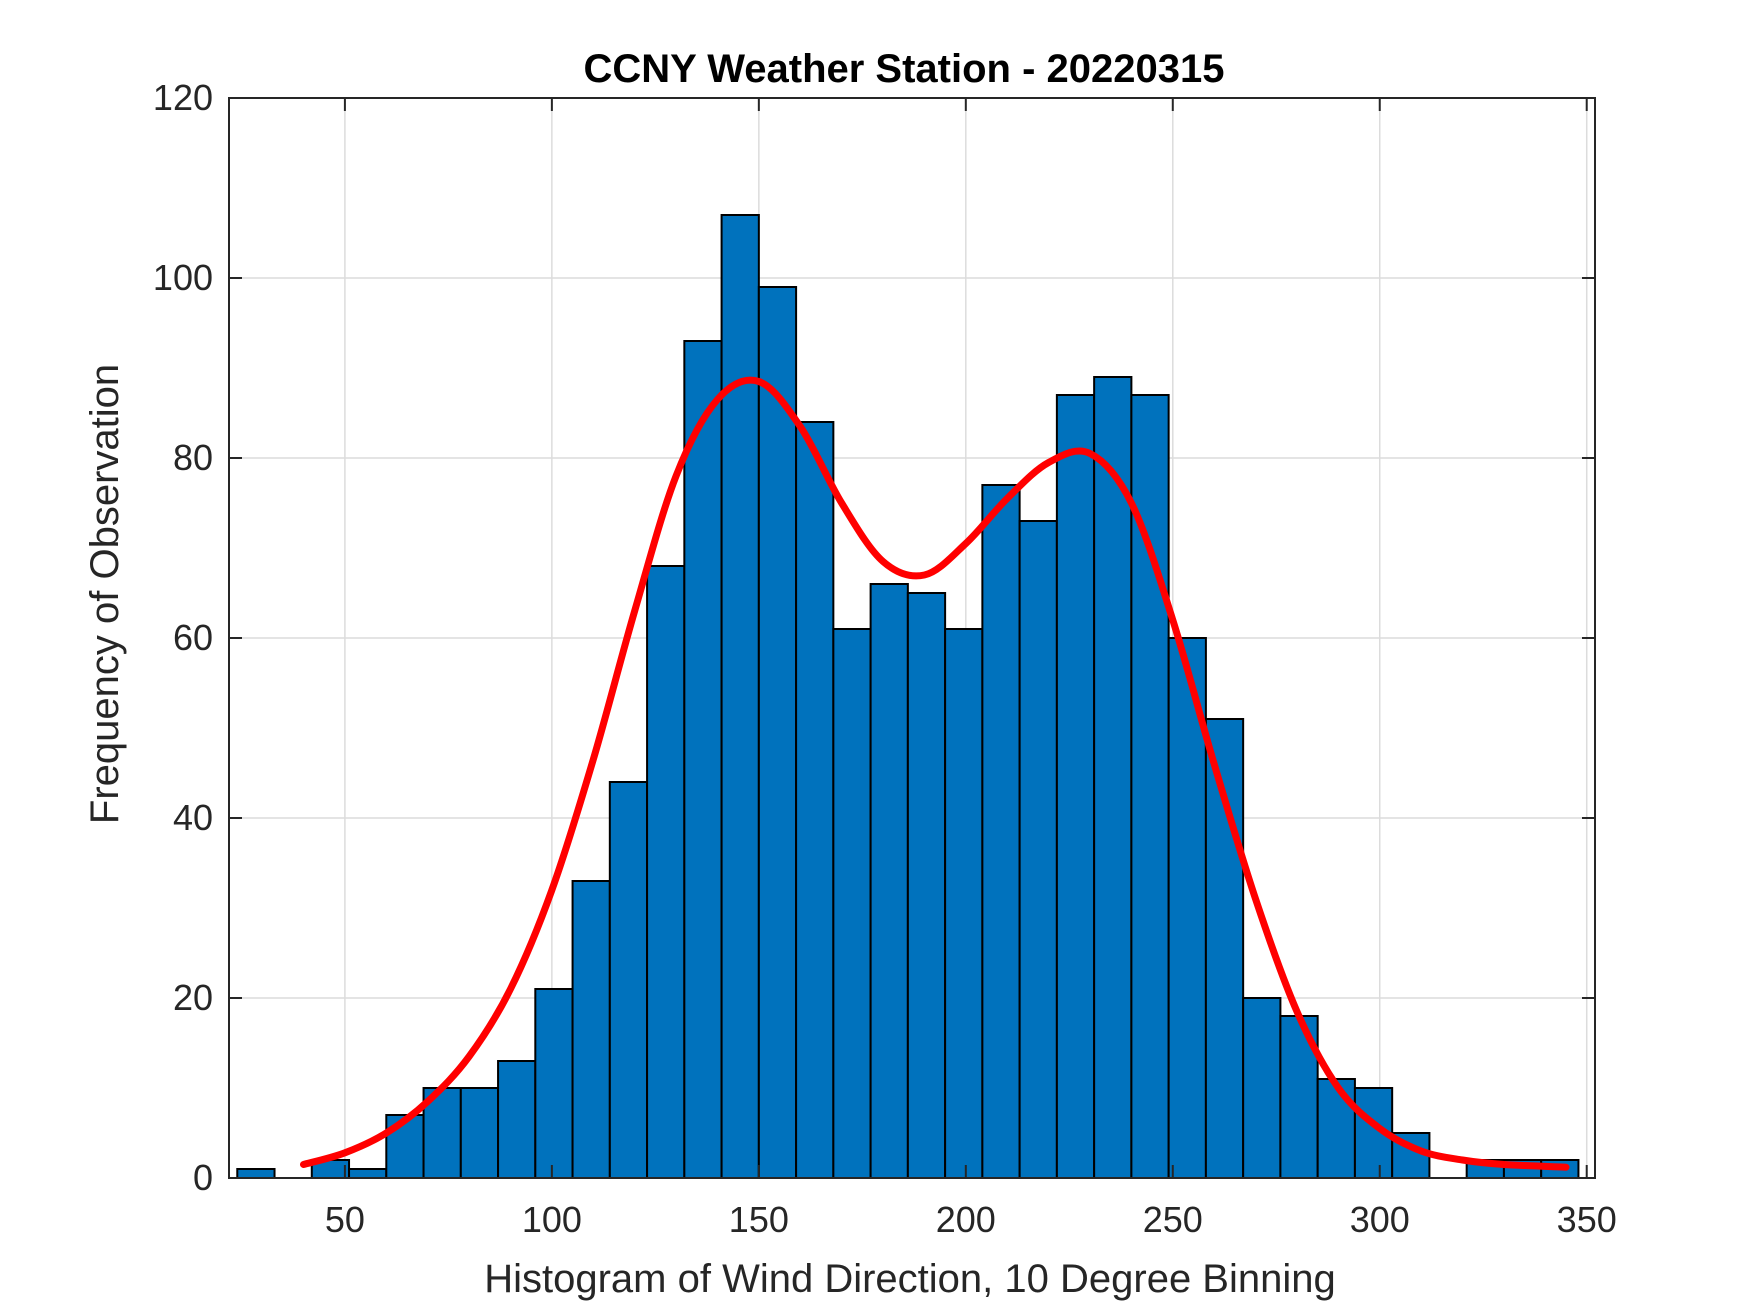 The height and width of the screenshot is (1313, 1750). Describe the element at coordinates (193, 637) in the screenshot. I see `y-tick-label: 60` at that location.